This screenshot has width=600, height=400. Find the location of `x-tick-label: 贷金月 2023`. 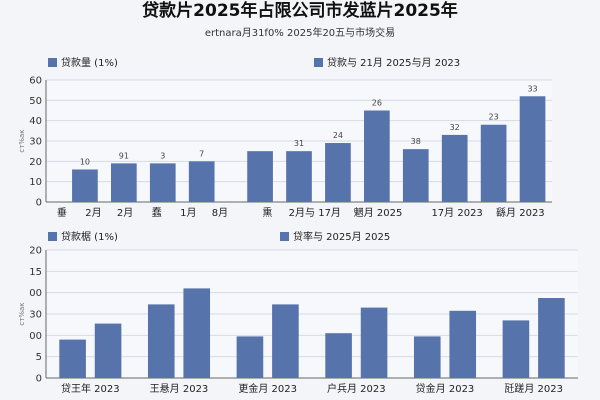

x-tick-label: 贷金月 2023 is located at coordinates (445, 388).